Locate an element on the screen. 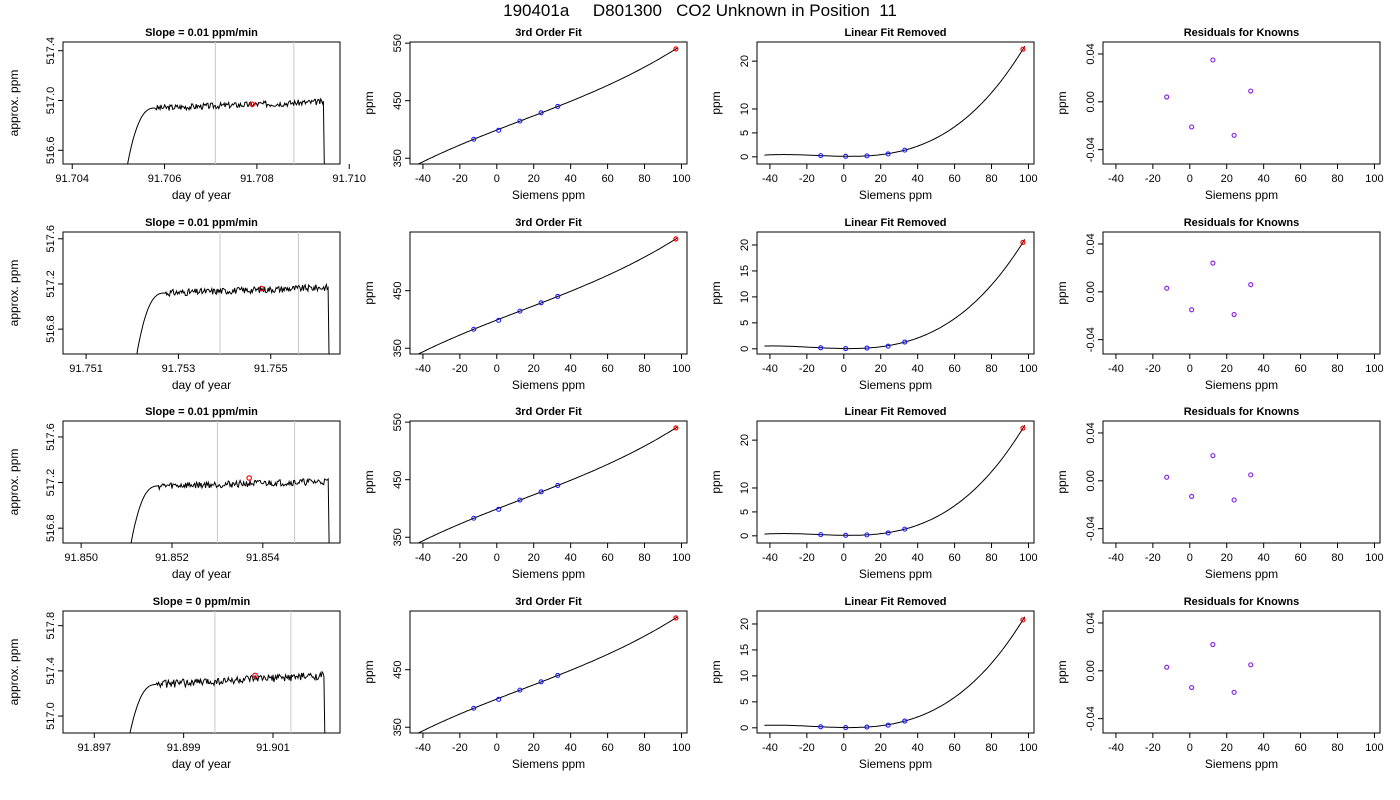 This screenshot has height=800, width=1400. plot-area is located at coordinates (1209, 478).